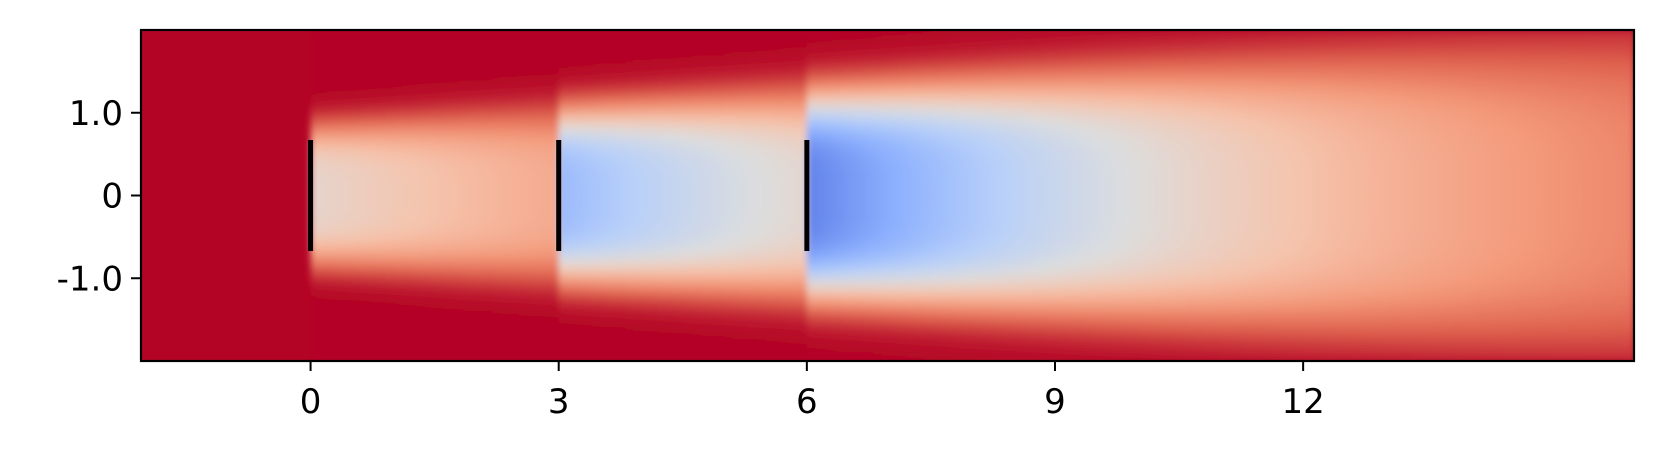 Image resolution: width=1658 pixels, height=461 pixels. Describe the element at coordinates (311, 402) in the screenshot. I see `x-tick-label: 0` at that location.